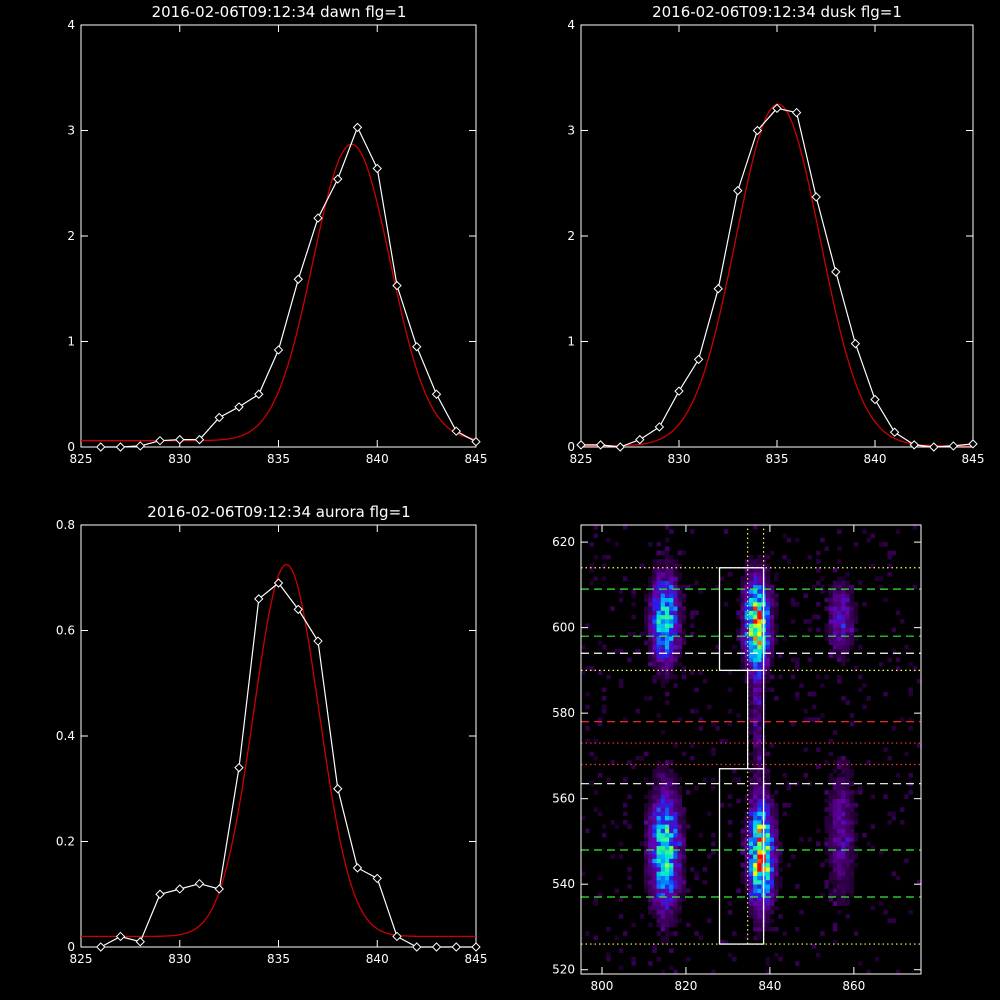 This screenshot has height=1000, width=1000. Describe the element at coordinates (563, 713) in the screenshot. I see `spectrogram-ytick-label: 580` at that location.